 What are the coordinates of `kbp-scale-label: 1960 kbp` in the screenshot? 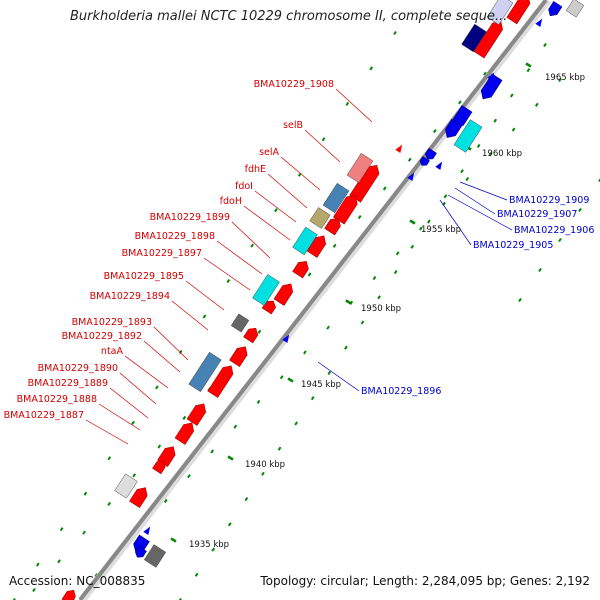 It's located at (502, 154).